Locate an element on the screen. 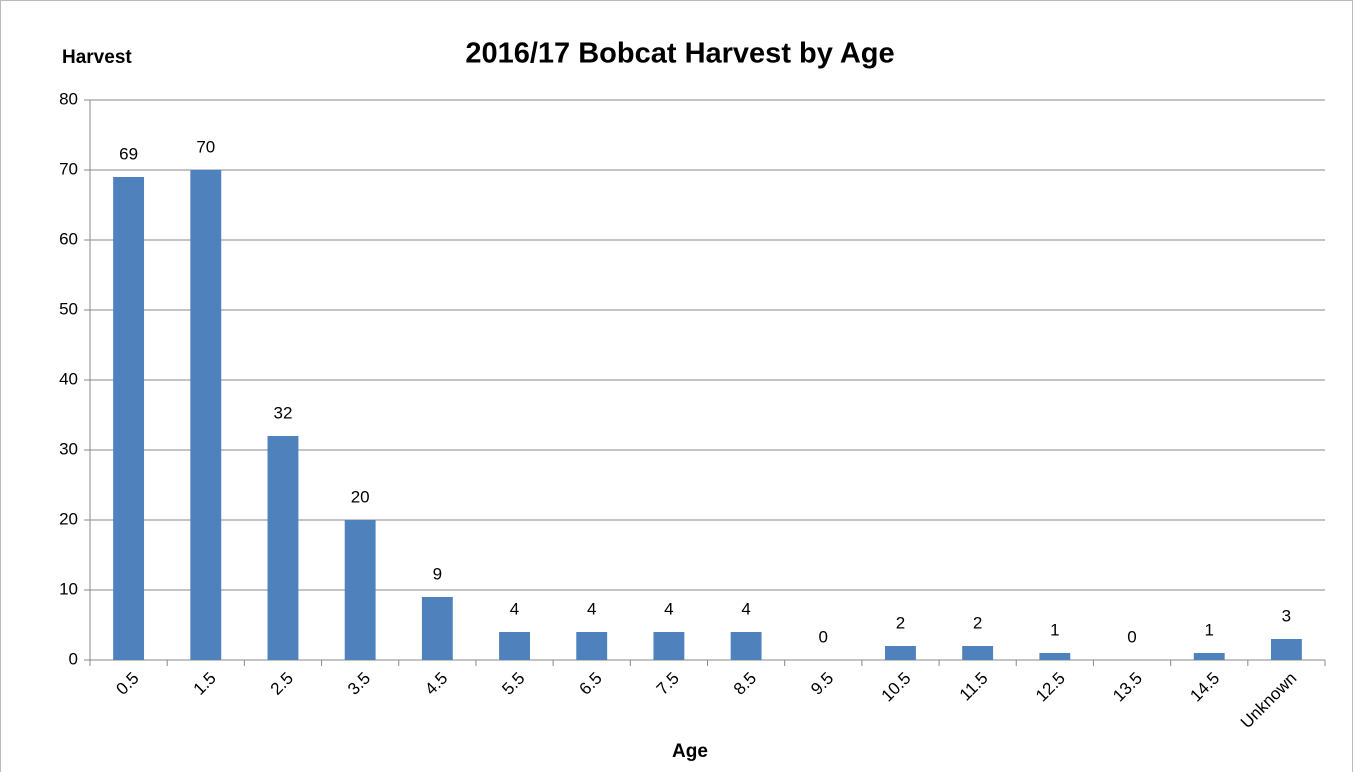 Image resolution: width=1353 pixels, height=772 pixels. data-label: 69 is located at coordinates (128, 153).